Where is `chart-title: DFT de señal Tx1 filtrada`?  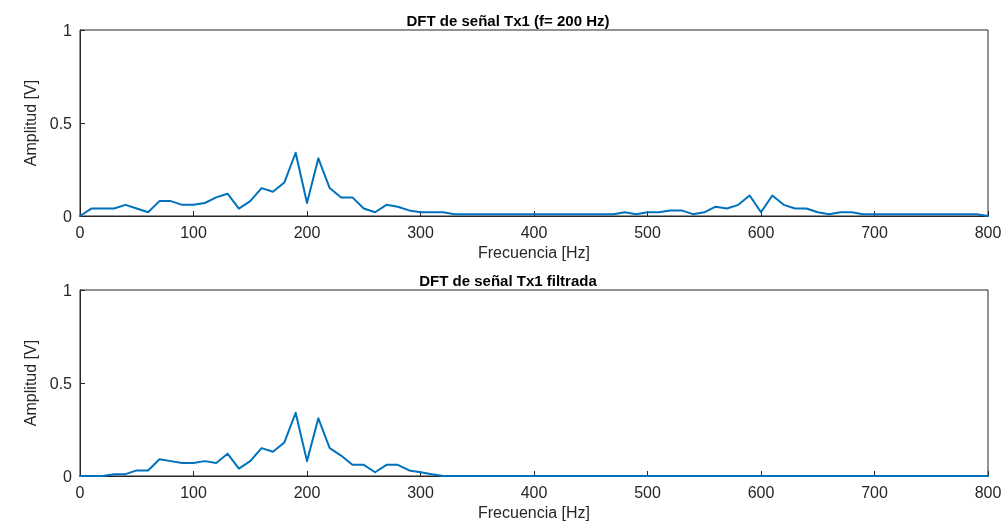
chart-title: DFT de señal Tx1 filtrada is located at coordinates (508, 280).